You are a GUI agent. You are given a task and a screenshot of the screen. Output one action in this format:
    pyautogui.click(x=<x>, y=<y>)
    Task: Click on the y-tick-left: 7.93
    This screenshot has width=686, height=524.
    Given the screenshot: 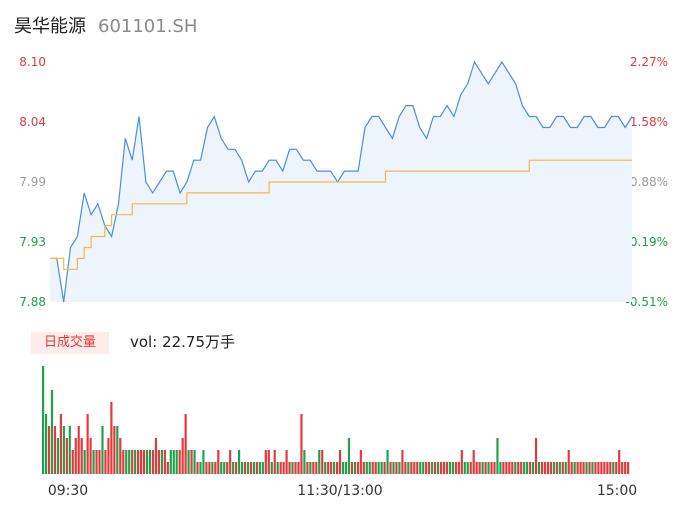 What is the action you would take?
    pyautogui.click(x=32, y=242)
    